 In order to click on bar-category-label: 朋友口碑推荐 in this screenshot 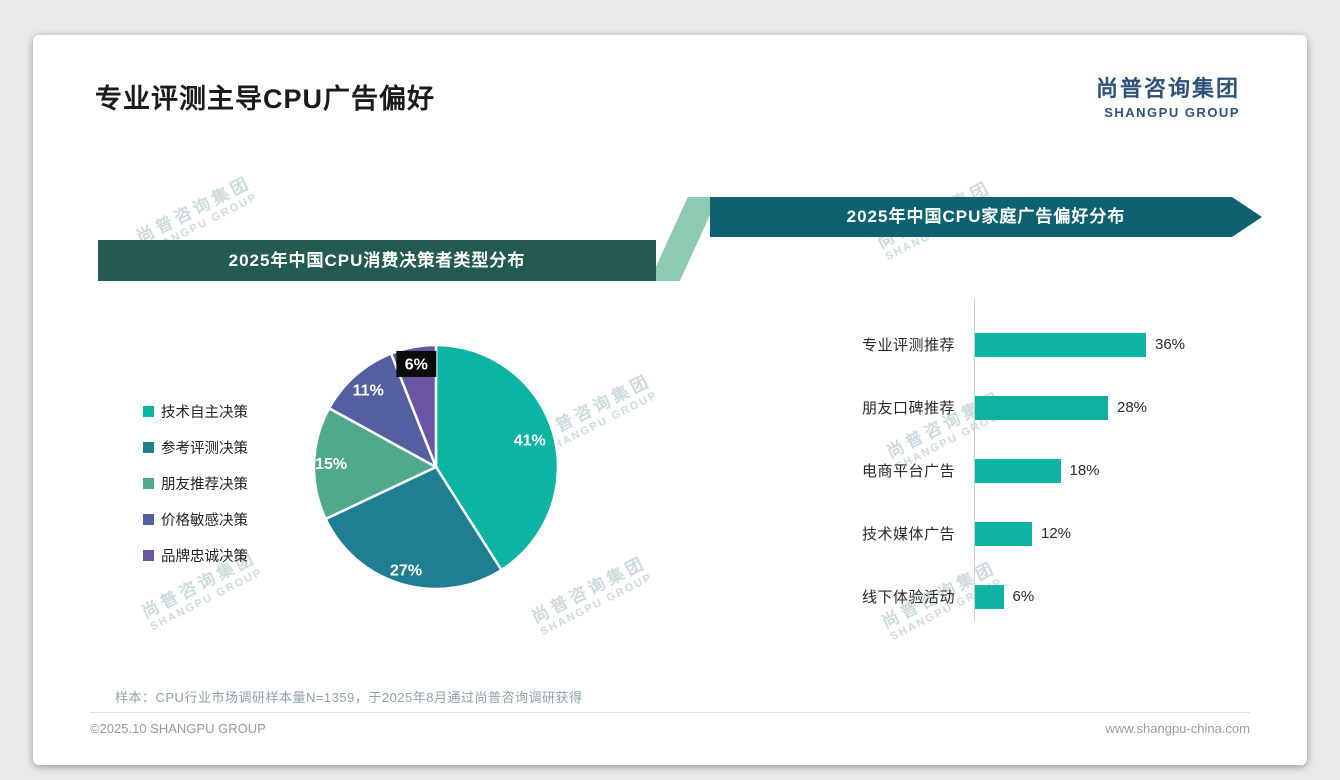, I will do `click(908, 408)`.